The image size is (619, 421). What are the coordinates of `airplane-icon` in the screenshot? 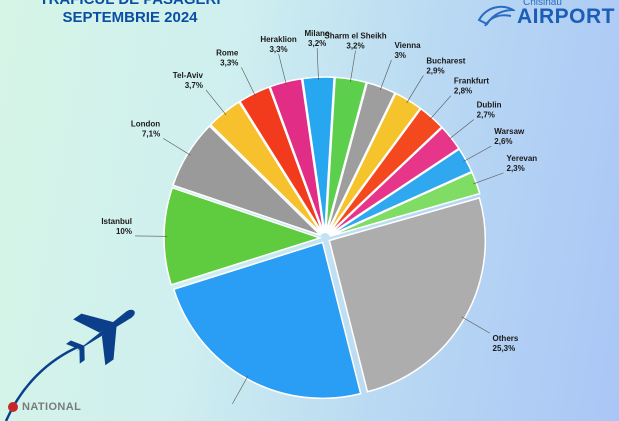 It's located at (69, 365).